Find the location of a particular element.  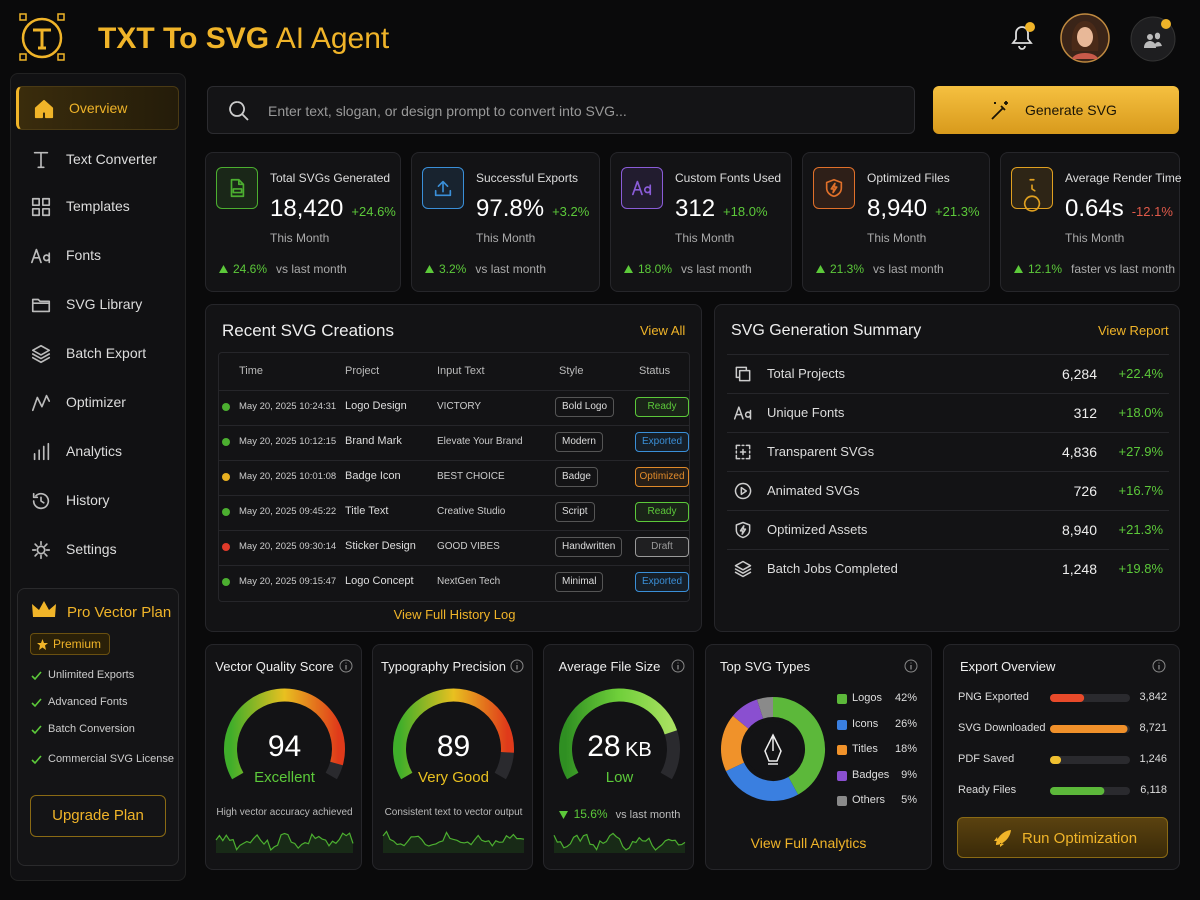

summary-value: 726 is located at coordinates (1085, 491).